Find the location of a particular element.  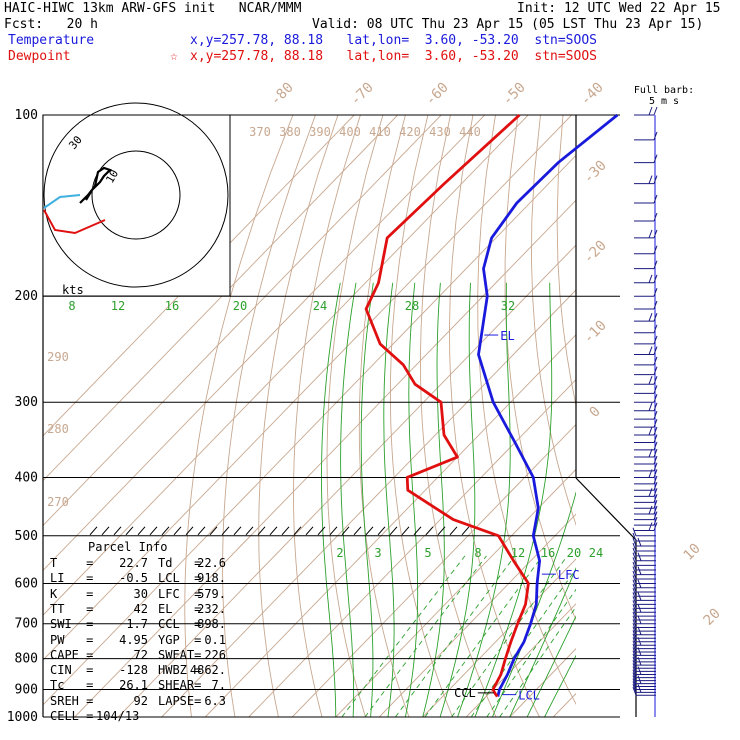

barb-legend: 5 m s is located at coordinates (664, 101).